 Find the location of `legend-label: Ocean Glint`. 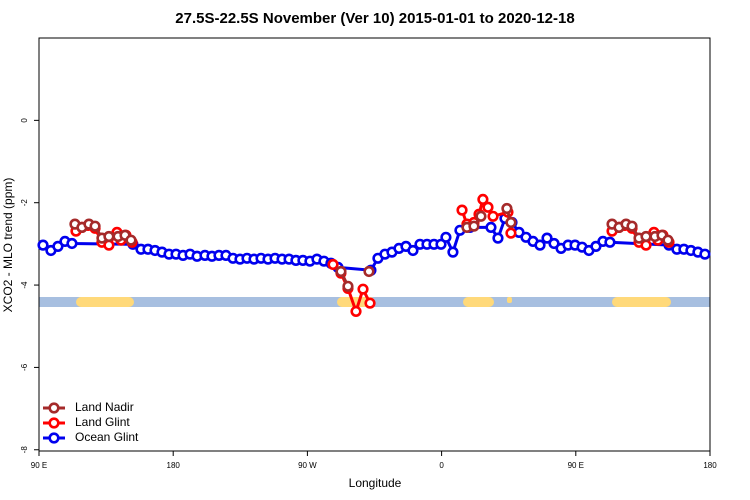

legend-label: Ocean Glint is located at coordinates (107, 437).